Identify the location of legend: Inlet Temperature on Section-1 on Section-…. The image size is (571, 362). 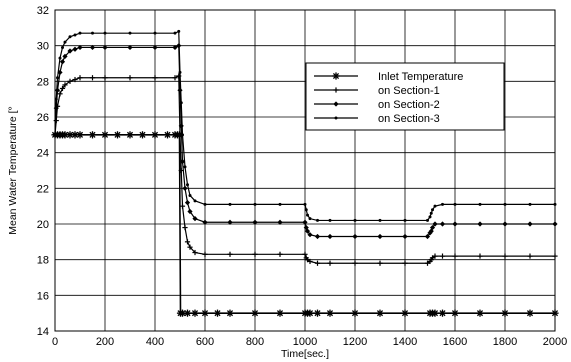
(405, 96).